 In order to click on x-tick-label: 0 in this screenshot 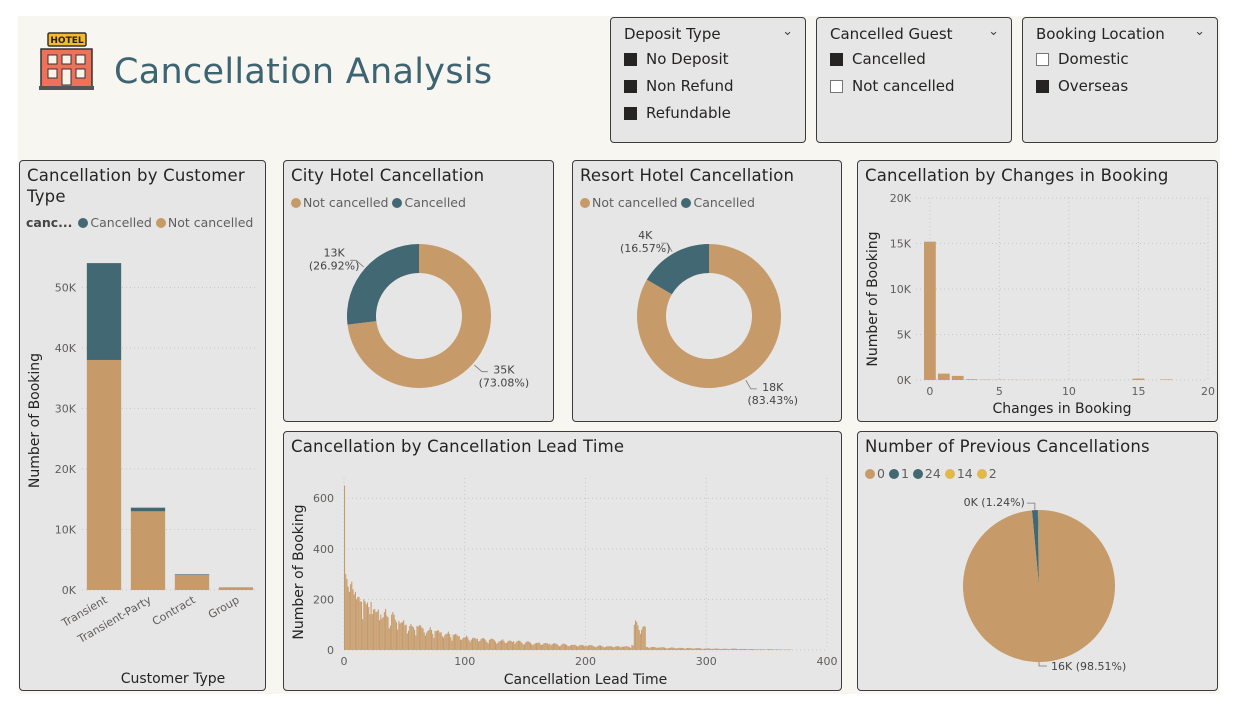, I will do `click(929, 391)`.